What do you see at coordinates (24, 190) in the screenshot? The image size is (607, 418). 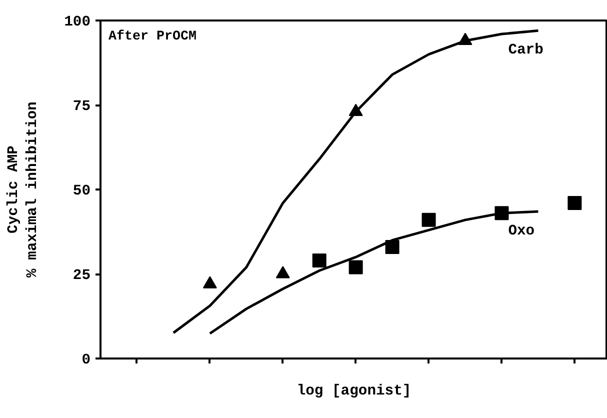 I see `y-axis-title: Cyclic AMP % maximal inhibition` at bounding box center [24, 190].